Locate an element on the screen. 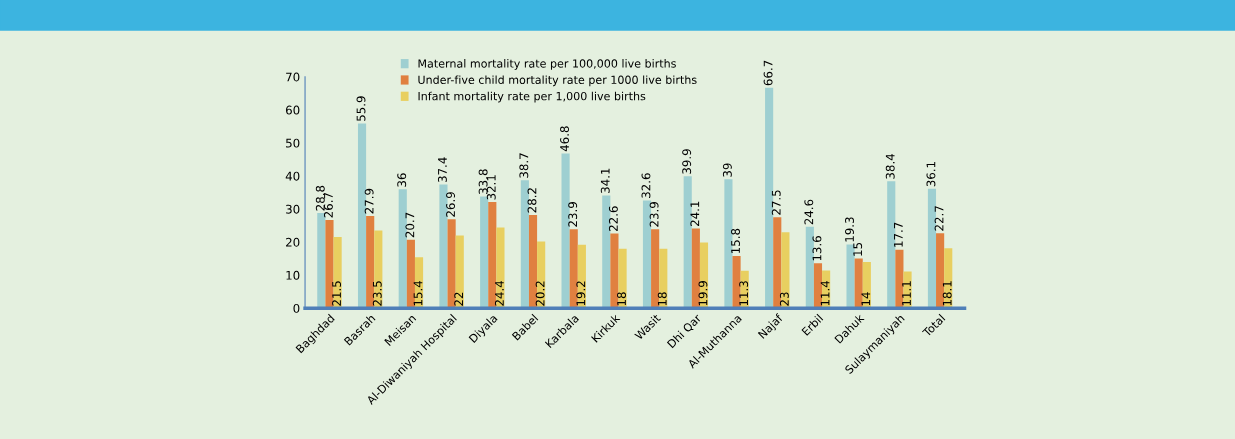 The height and width of the screenshot is (439, 1235). data-label: 18.1 is located at coordinates (947, 293).